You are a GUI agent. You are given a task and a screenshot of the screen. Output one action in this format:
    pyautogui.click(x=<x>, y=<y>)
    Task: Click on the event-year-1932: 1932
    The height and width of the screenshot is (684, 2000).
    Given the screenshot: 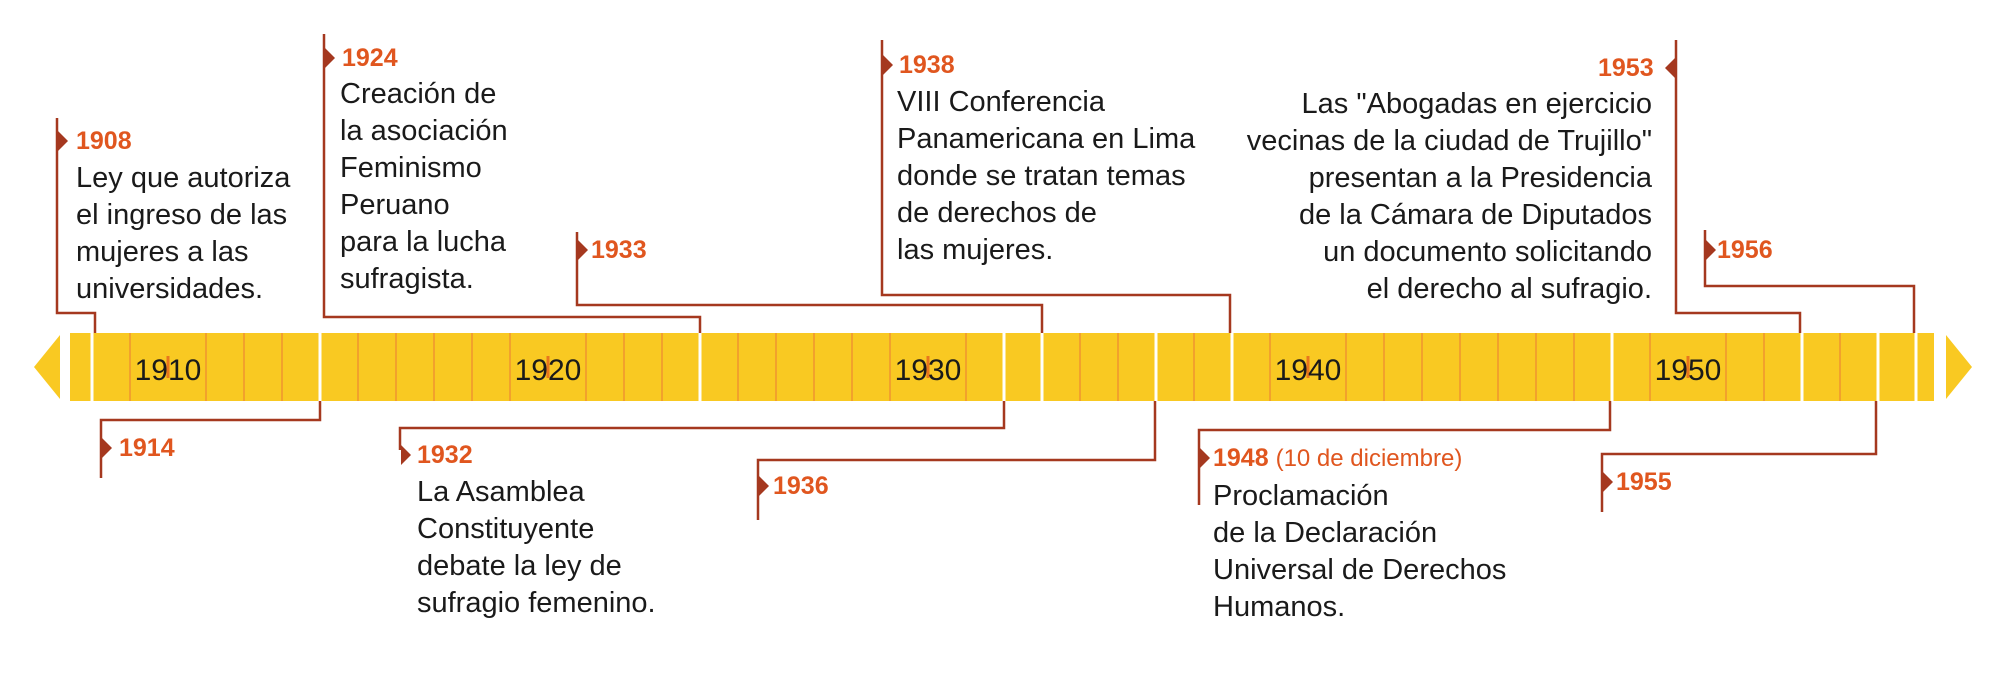 What is the action you would take?
    pyautogui.click(x=445, y=455)
    